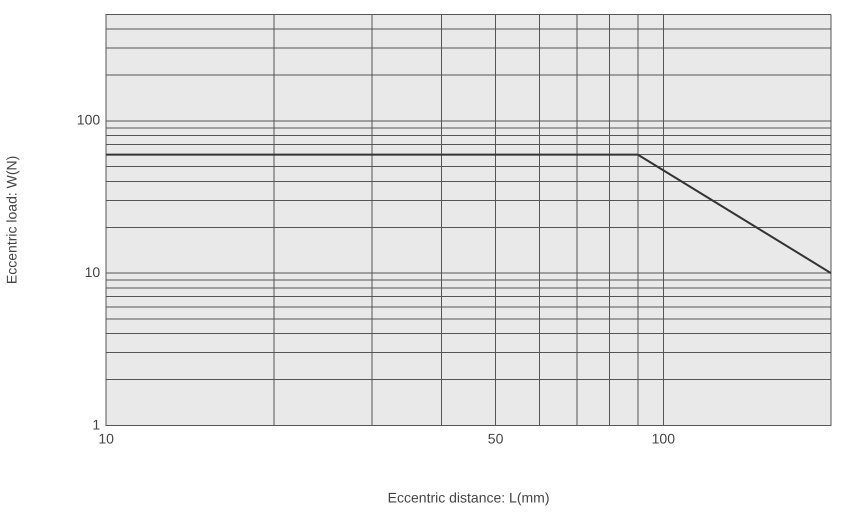  Describe the element at coordinates (106, 438) in the screenshot. I see `x-tick-label: 10` at that location.